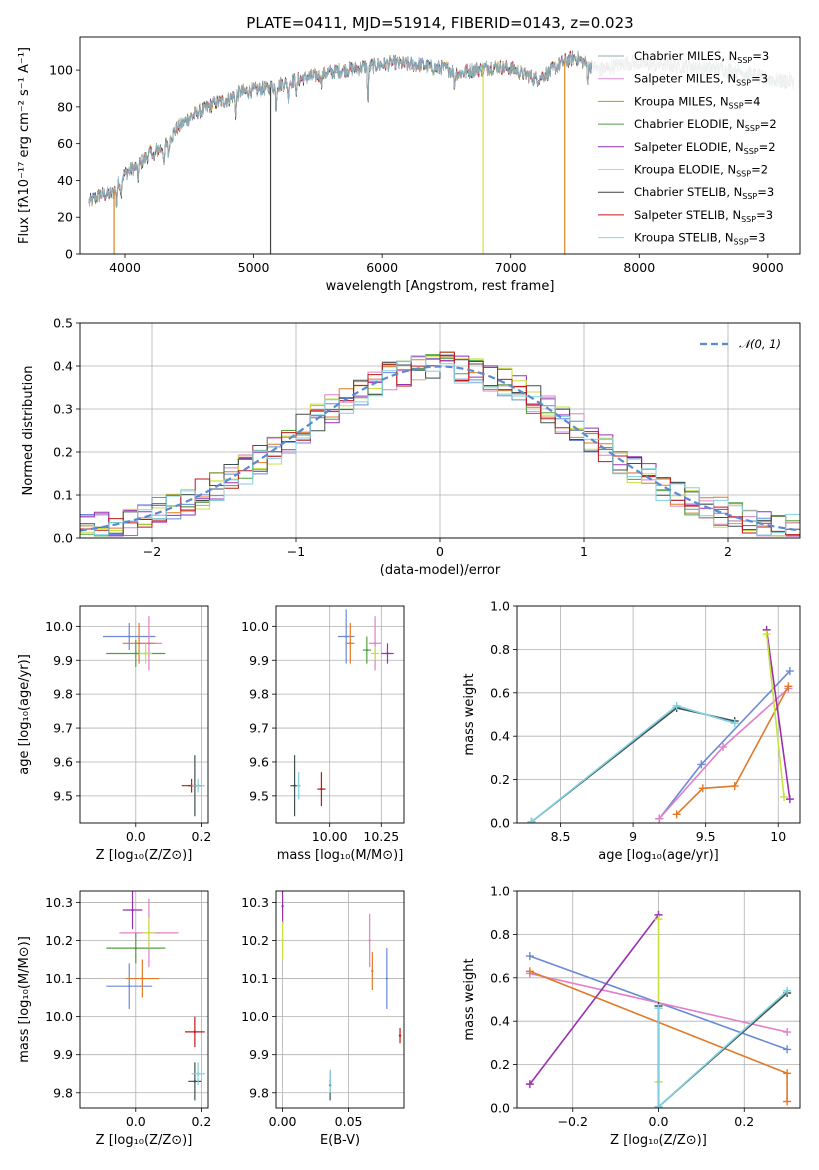  I want to click on x-tick-label: 10, so click(778, 836).